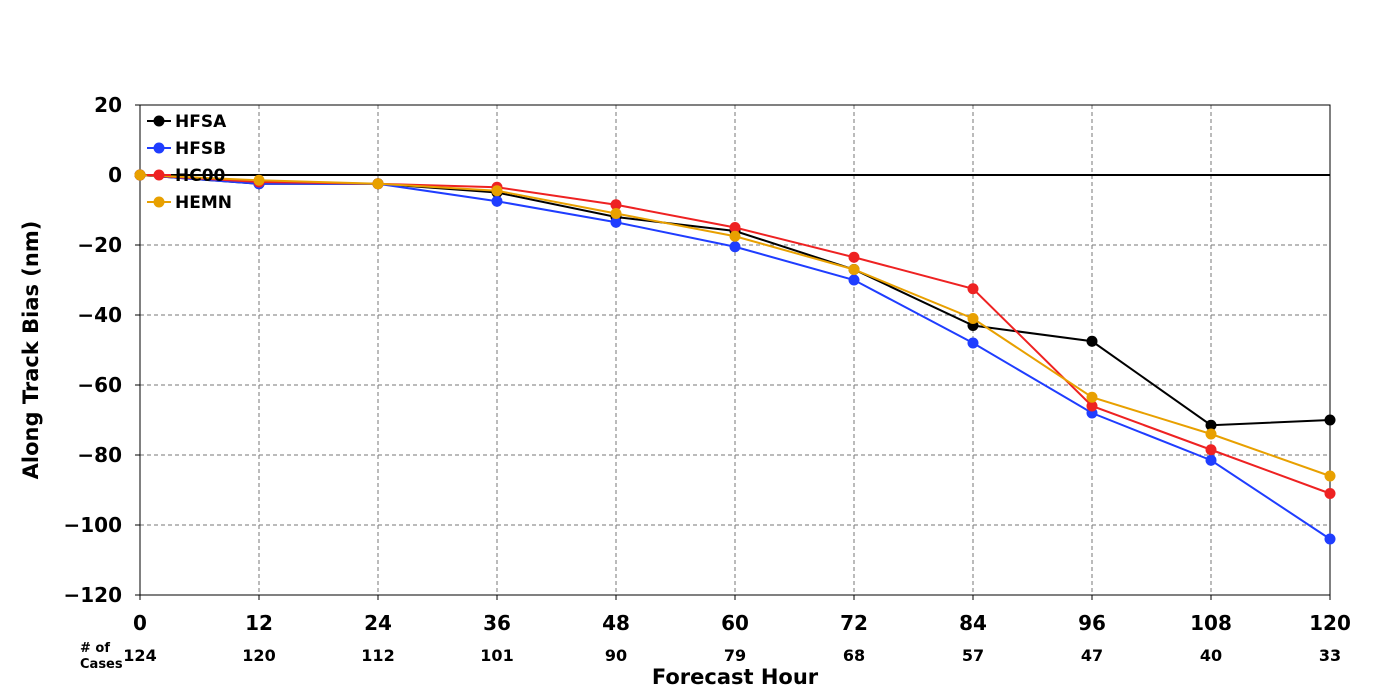  What do you see at coordinates (115, 175) in the screenshot?
I see `y-tick-label-1: 0` at bounding box center [115, 175].